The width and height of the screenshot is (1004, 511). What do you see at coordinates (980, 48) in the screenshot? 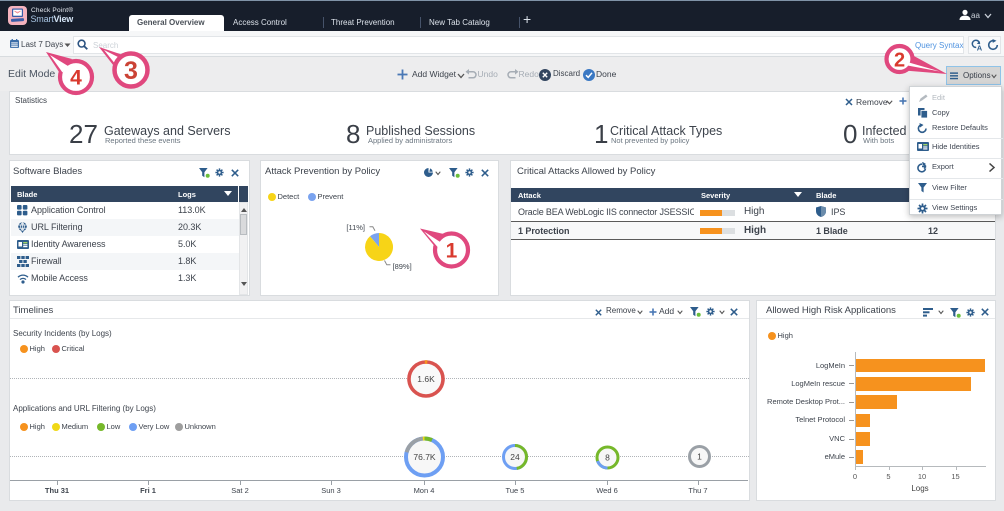
I see `svg-text: A` at bounding box center [980, 48].